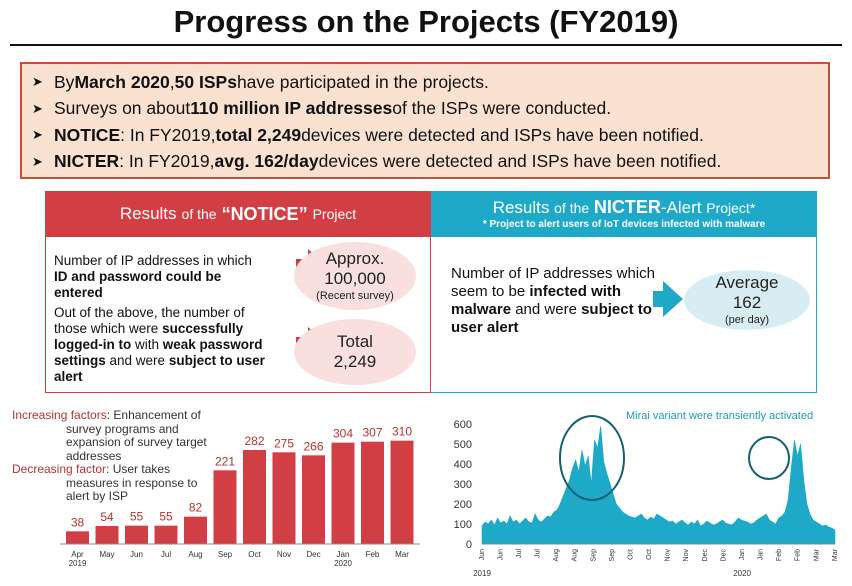 This screenshot has width=852, height=586. Describe the element at coordinates (463, 425) in the screenshot. I see `y-tick-label: 600` at that location.